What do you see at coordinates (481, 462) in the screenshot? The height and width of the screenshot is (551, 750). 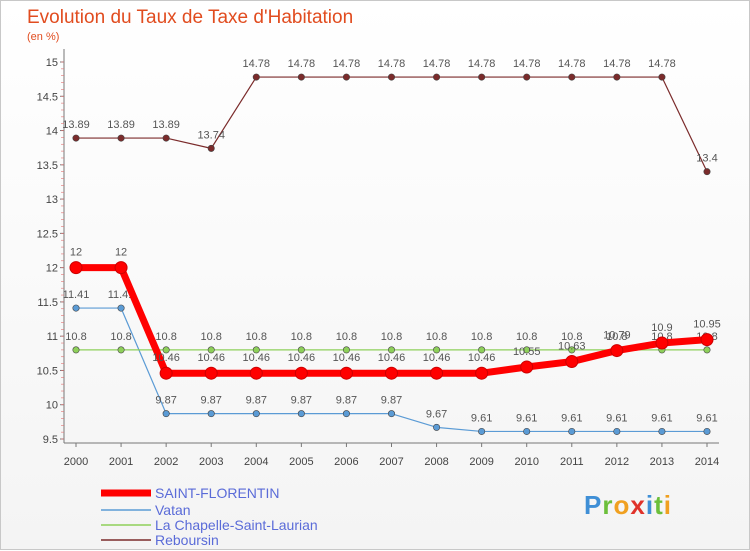 I see `x-tick-label: 2009` at bounding box center [481, 462].